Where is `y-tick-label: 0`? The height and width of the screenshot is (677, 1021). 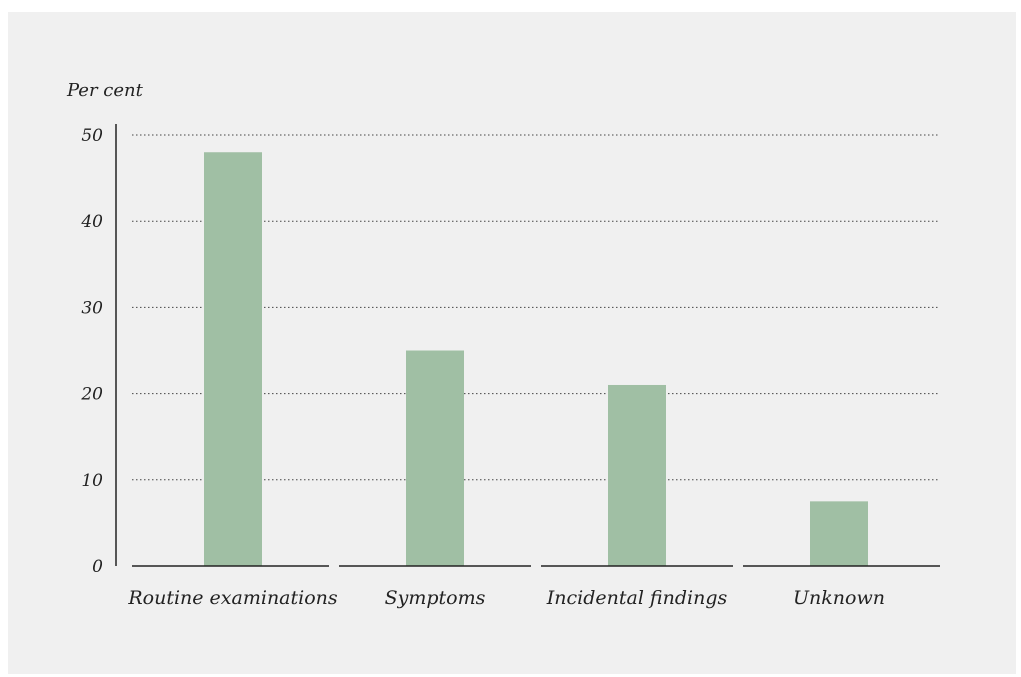 y-tick-label: 0 is located at coordinates (97, 567).